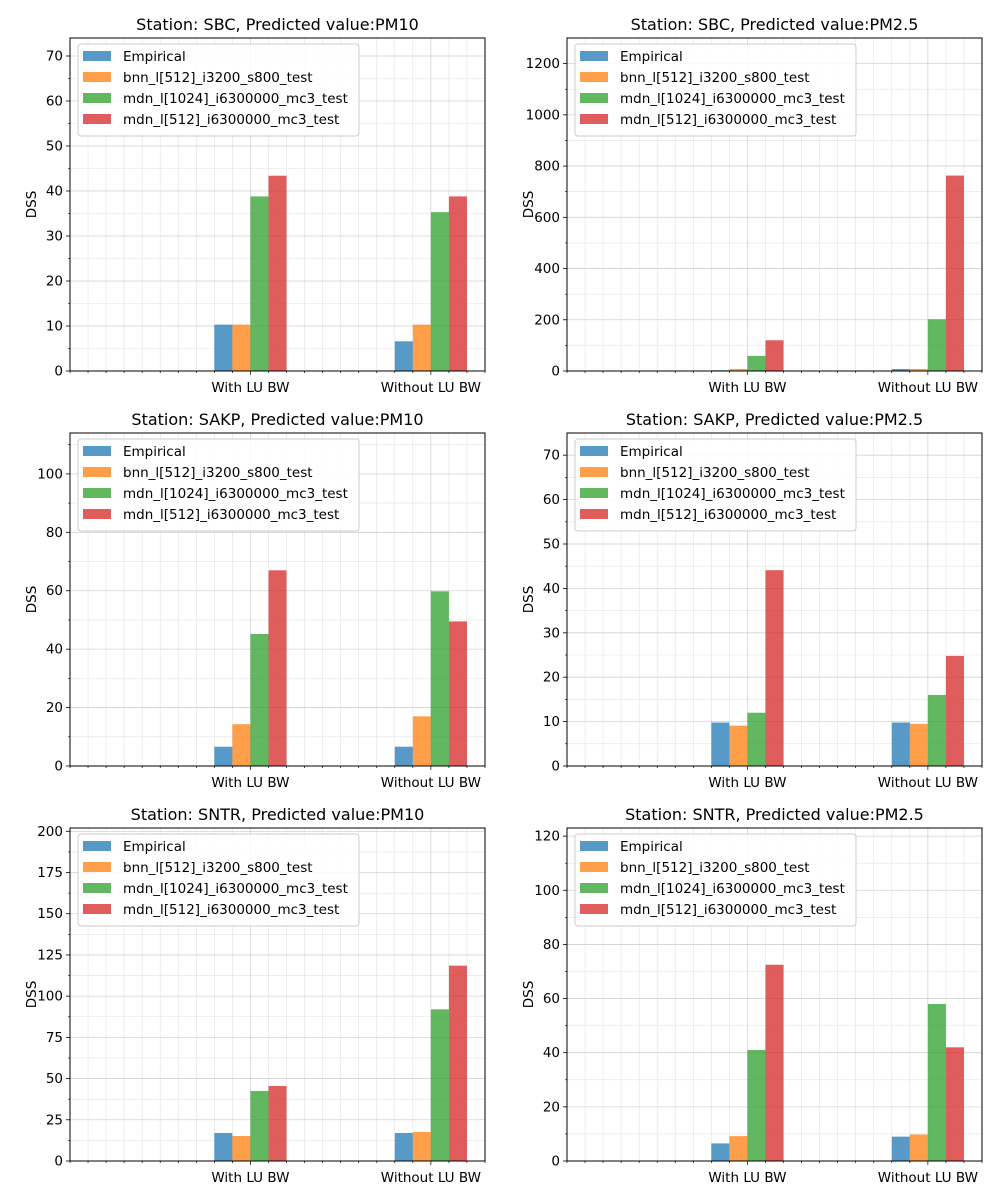 The height and width of the screenshot is (1200, 1000). Describe the element at coordinates (543, 115) in the screenshot. I see `y-tick-label: 1000` at that location.